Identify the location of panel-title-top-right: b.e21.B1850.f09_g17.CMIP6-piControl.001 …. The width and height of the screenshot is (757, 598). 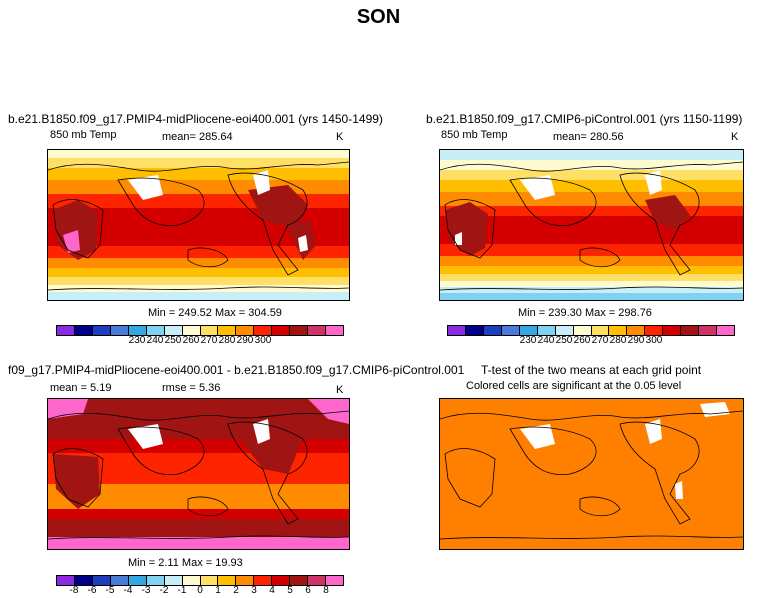
(584, 119).